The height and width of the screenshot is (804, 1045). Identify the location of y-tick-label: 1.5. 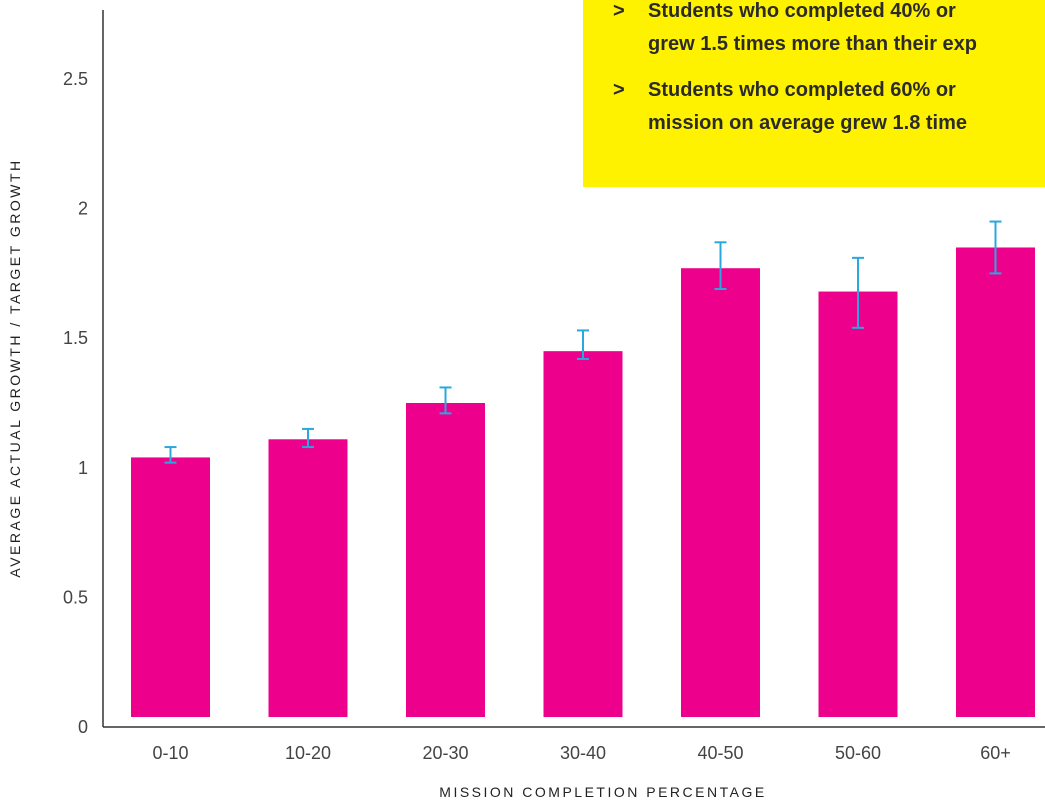
(75, 338).